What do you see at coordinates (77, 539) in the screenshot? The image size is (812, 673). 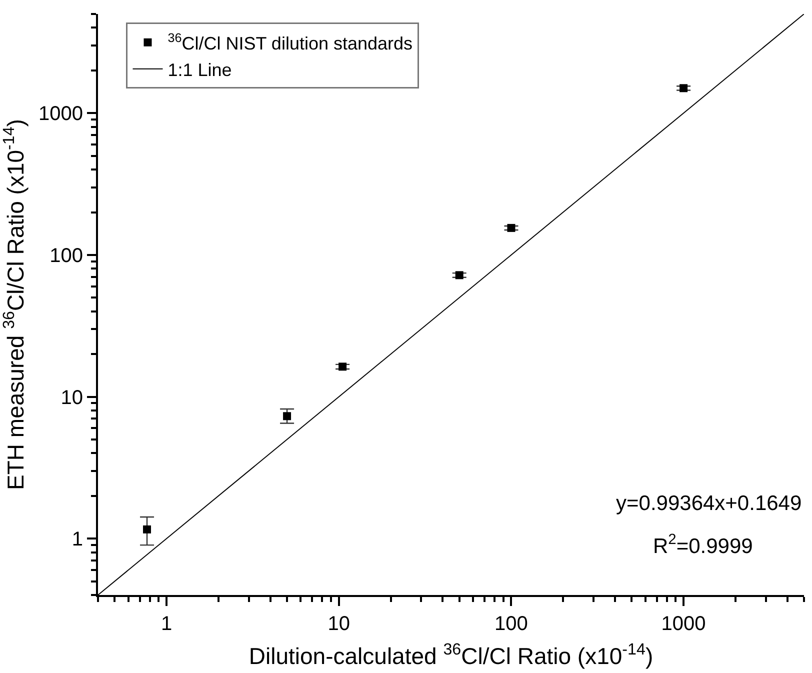 I see `y-tick-label: 1` at bounding box center [77, 539].